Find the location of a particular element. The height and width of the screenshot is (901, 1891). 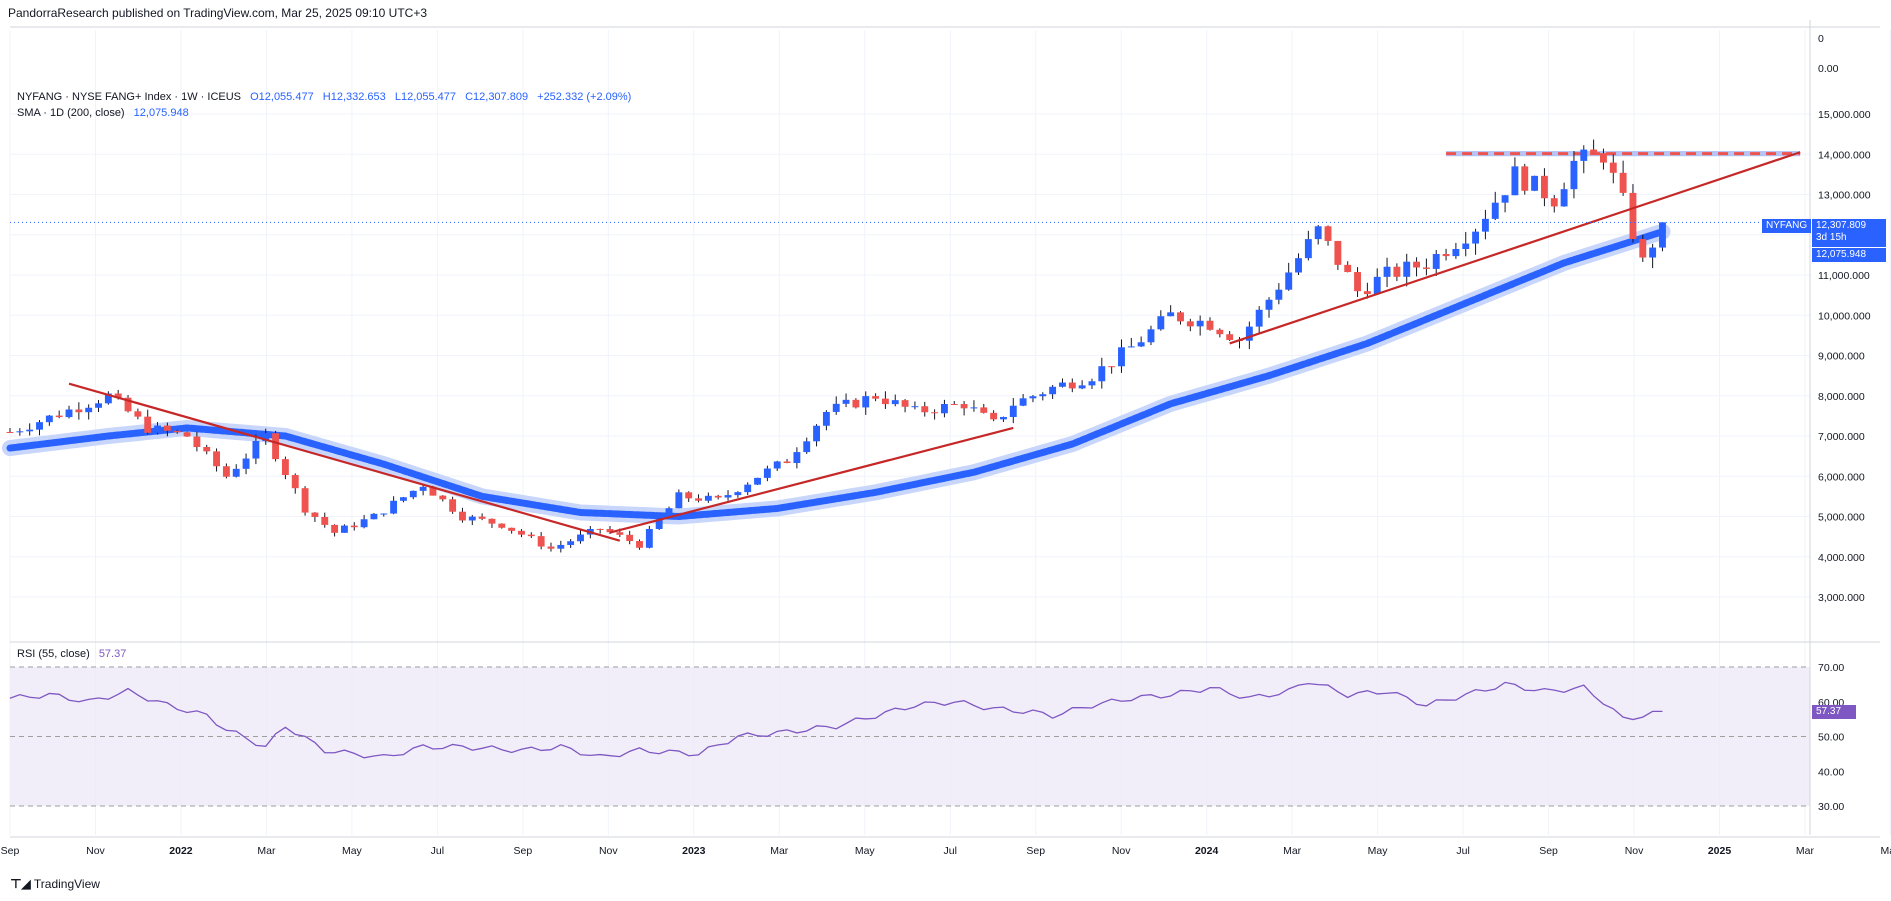

last-price-tag: 12,307.809 3d 15h is located at coordinates (1849, 233).